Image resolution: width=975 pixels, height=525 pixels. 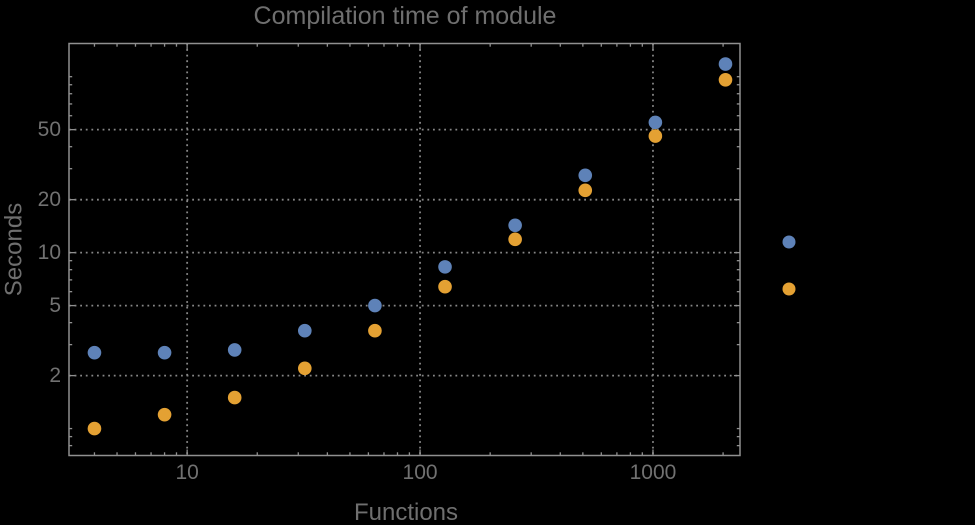 I want to click on x-tick-label-1000: 1000, so click(x=653, y=472).